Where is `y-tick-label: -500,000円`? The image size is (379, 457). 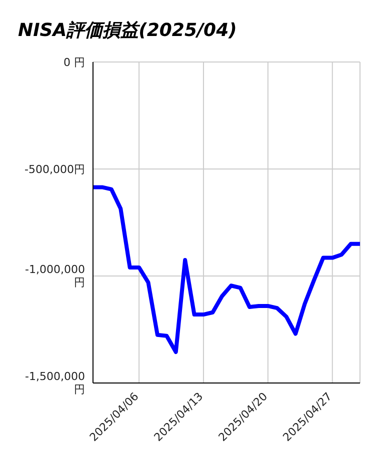 y-tick-label: -500,000円 is located at coordinates (54, 169).